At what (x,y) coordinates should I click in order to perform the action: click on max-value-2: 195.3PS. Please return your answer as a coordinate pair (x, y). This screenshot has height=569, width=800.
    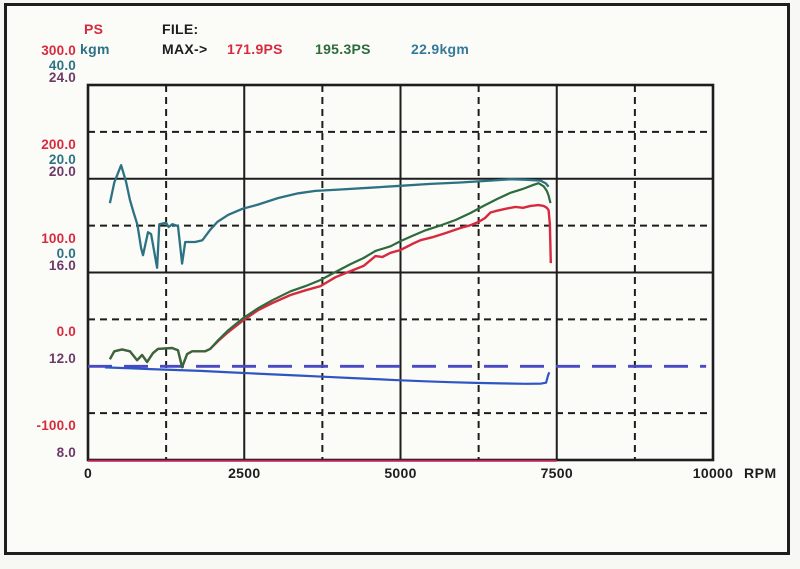
    Looking at the image, I should click on (343, 49).